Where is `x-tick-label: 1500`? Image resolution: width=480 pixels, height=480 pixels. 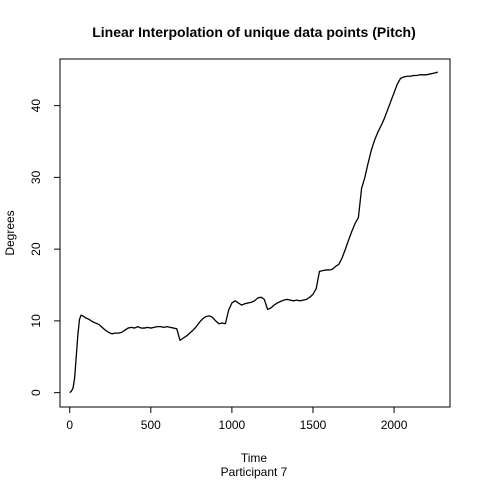 x-tick-label: 1500 is located at coordinates (313, 425).